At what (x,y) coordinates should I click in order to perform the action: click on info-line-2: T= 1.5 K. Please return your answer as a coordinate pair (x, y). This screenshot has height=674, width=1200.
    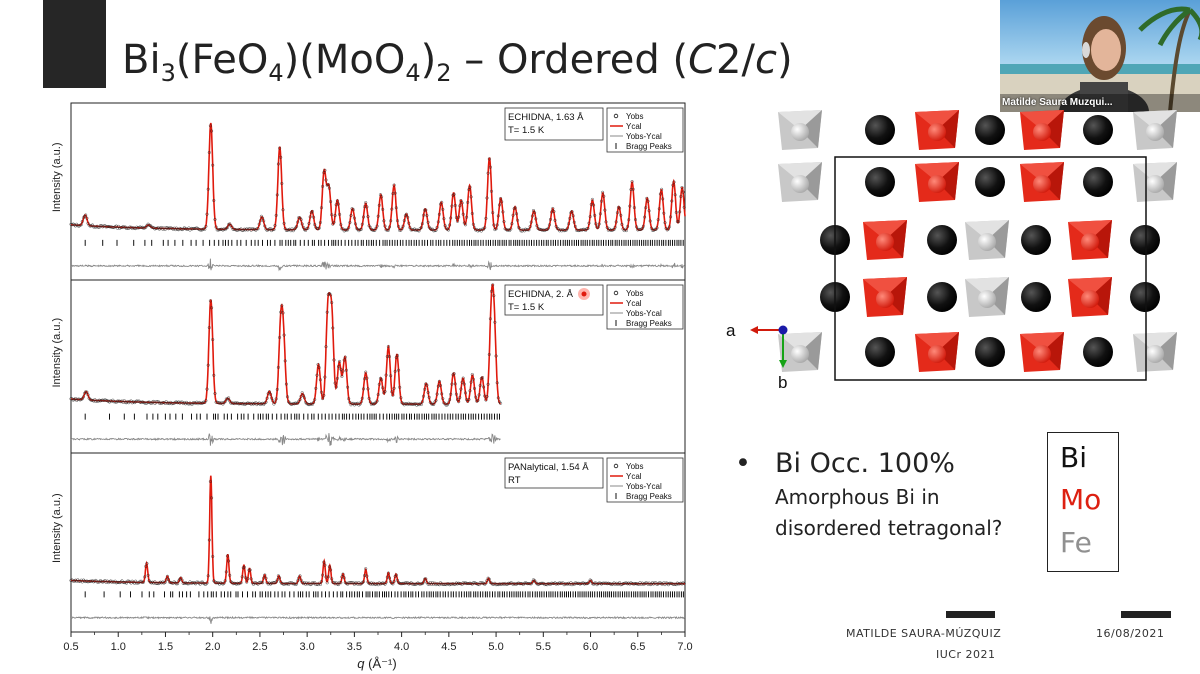
    Looking at the image, I should click on (526, 307).